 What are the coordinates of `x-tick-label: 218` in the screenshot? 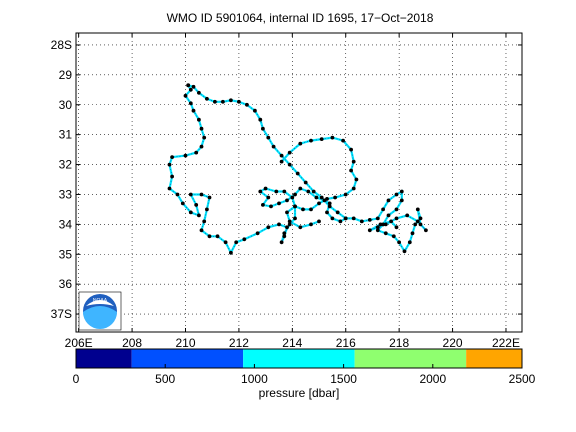 It's located at (399, 343).